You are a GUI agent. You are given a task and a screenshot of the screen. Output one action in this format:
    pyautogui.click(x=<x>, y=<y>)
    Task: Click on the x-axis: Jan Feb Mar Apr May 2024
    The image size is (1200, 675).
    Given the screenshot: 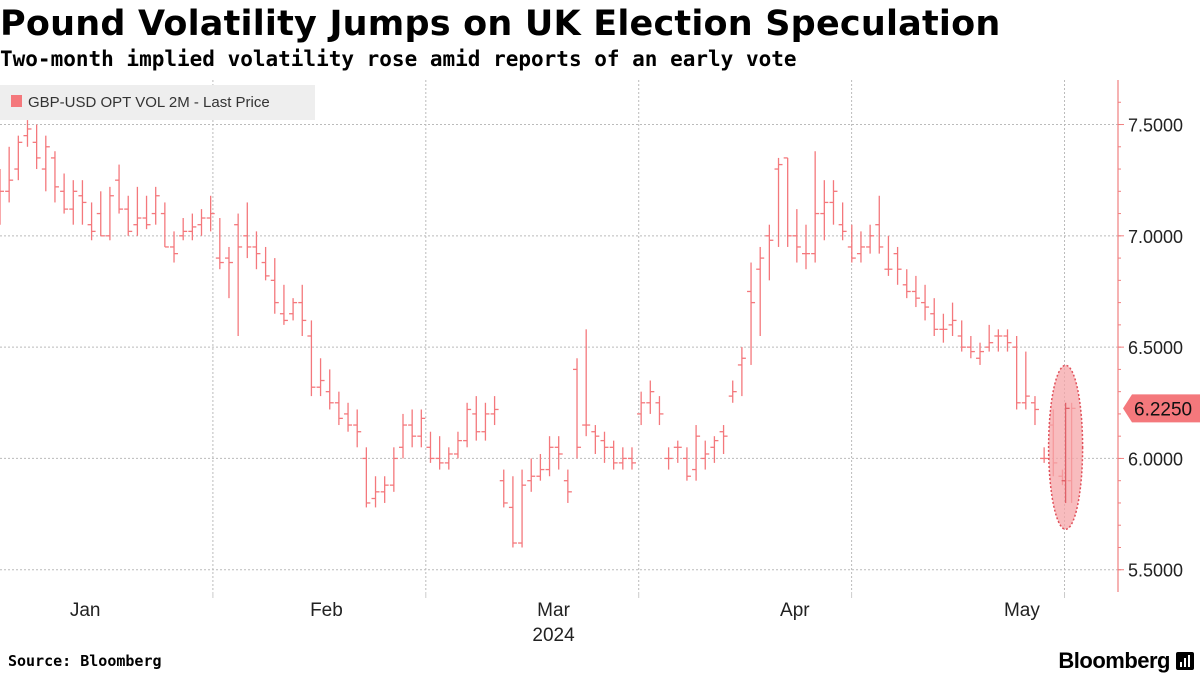 What is the action you would take?
    pyautogui.click(x=568, y=619)
    